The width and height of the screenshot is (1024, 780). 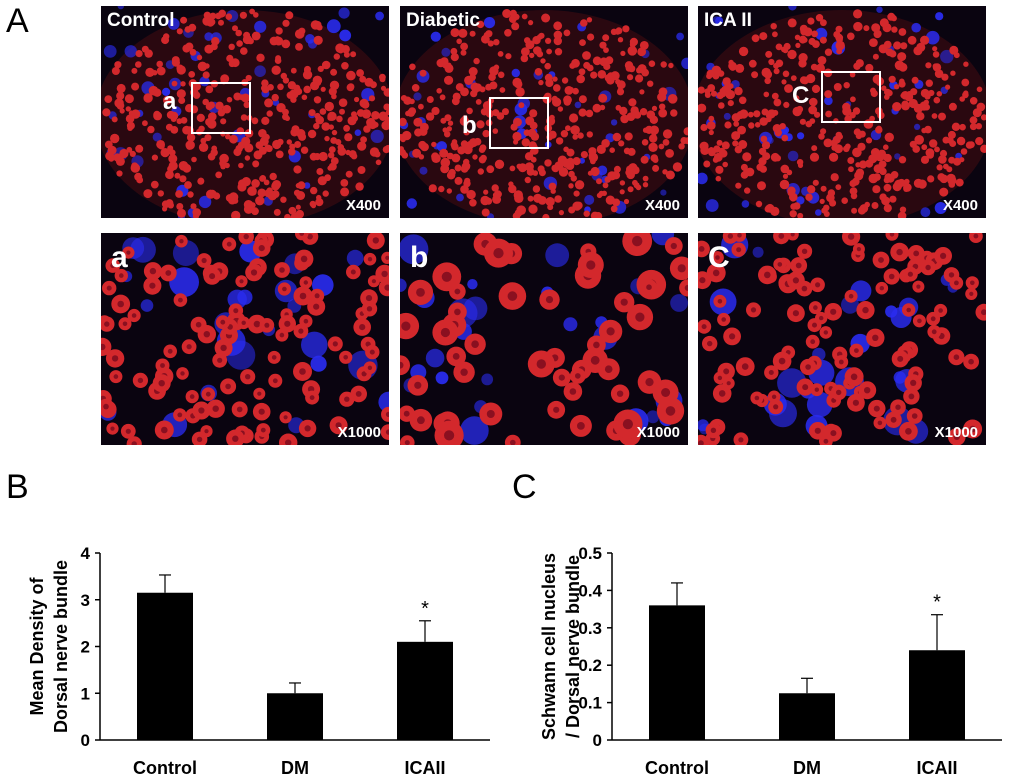 What do you see at coordinates (590, 703) in the screenshot?
I see `y-tick-label: 0.1` at bounding box center [590, 703].